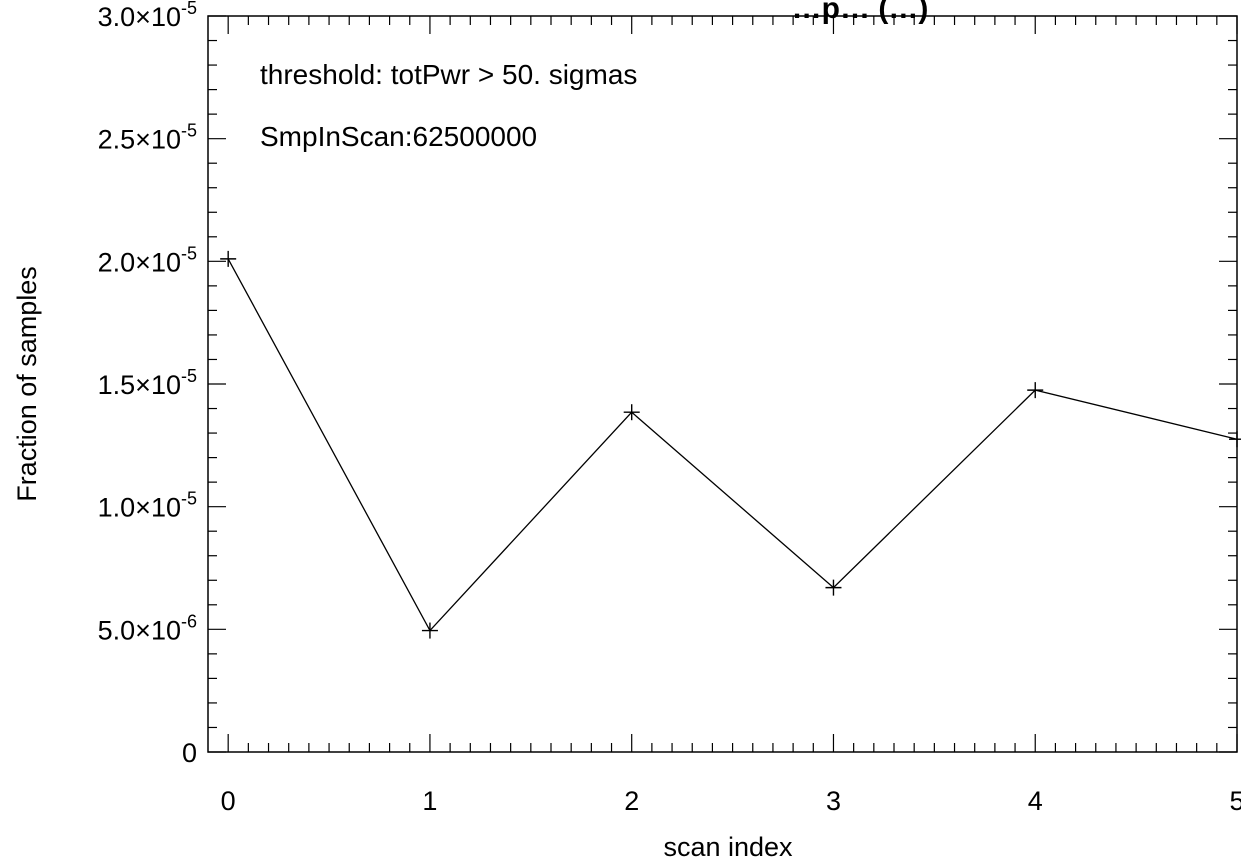 Image resolution: width=1241 pixels, height=860 pixels. What do you see at coordinates (833, 801) in the screenshot?
I see `x-tick-label: 3` at bounding box center [833, 801].